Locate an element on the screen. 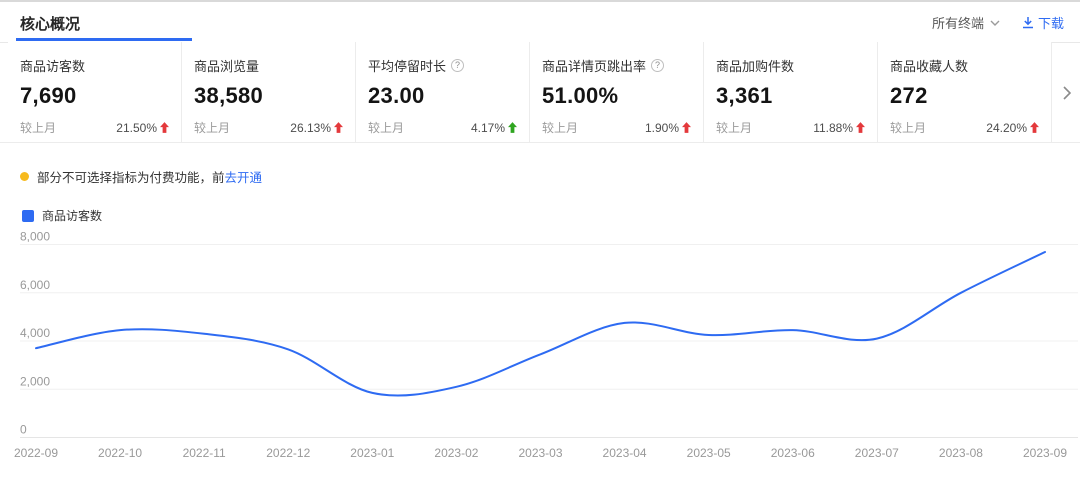 This screenshot has width=1080, height=480. terminal-filter-label: 所有终端 is located at coordinates (957, 23).